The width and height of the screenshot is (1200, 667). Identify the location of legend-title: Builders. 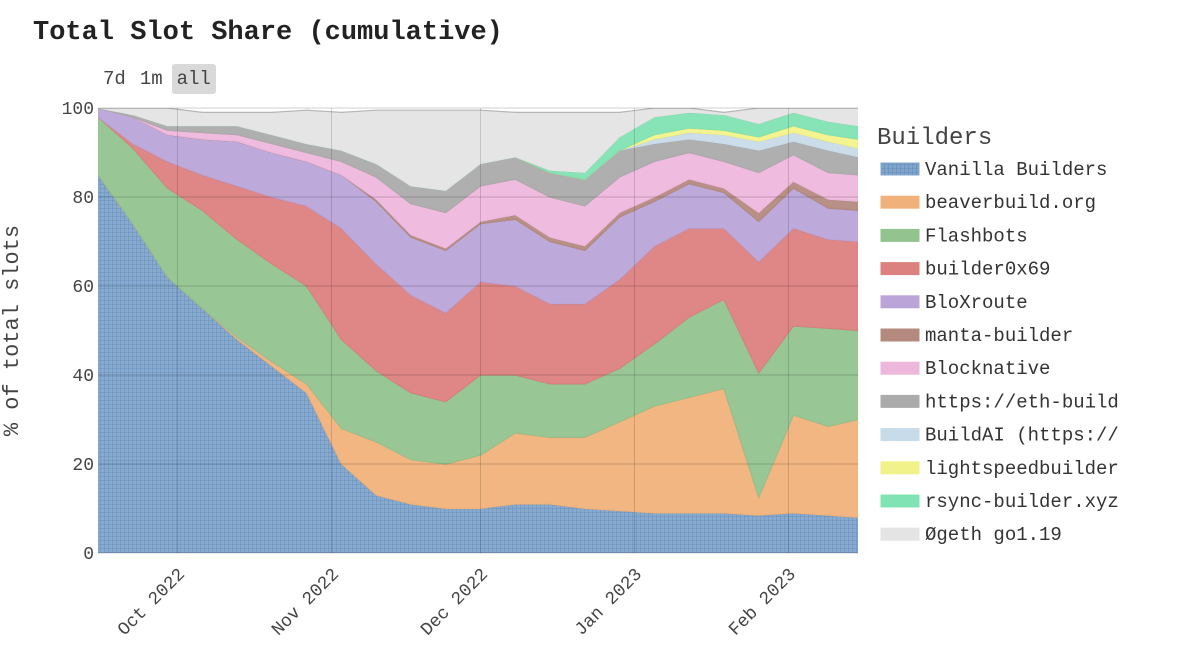
(934, 138).